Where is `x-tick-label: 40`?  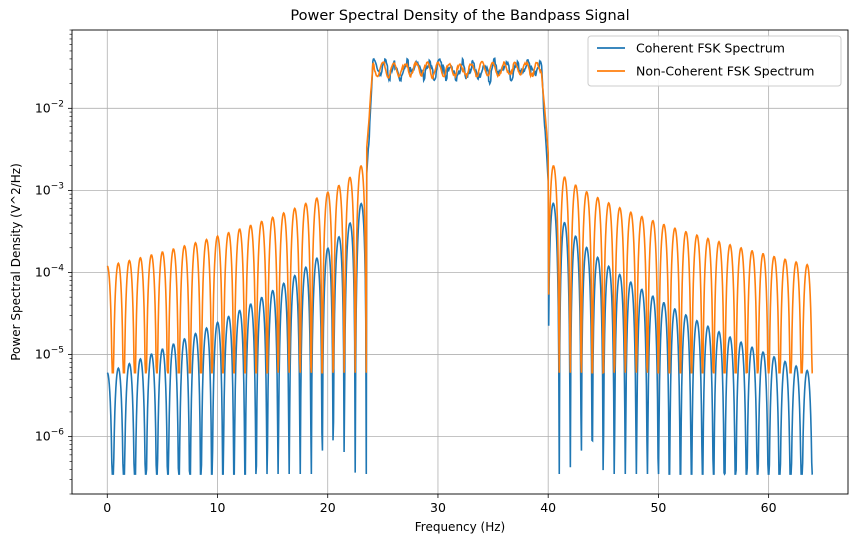
x-tick-label: 40 is located at coordinates (548, 507).